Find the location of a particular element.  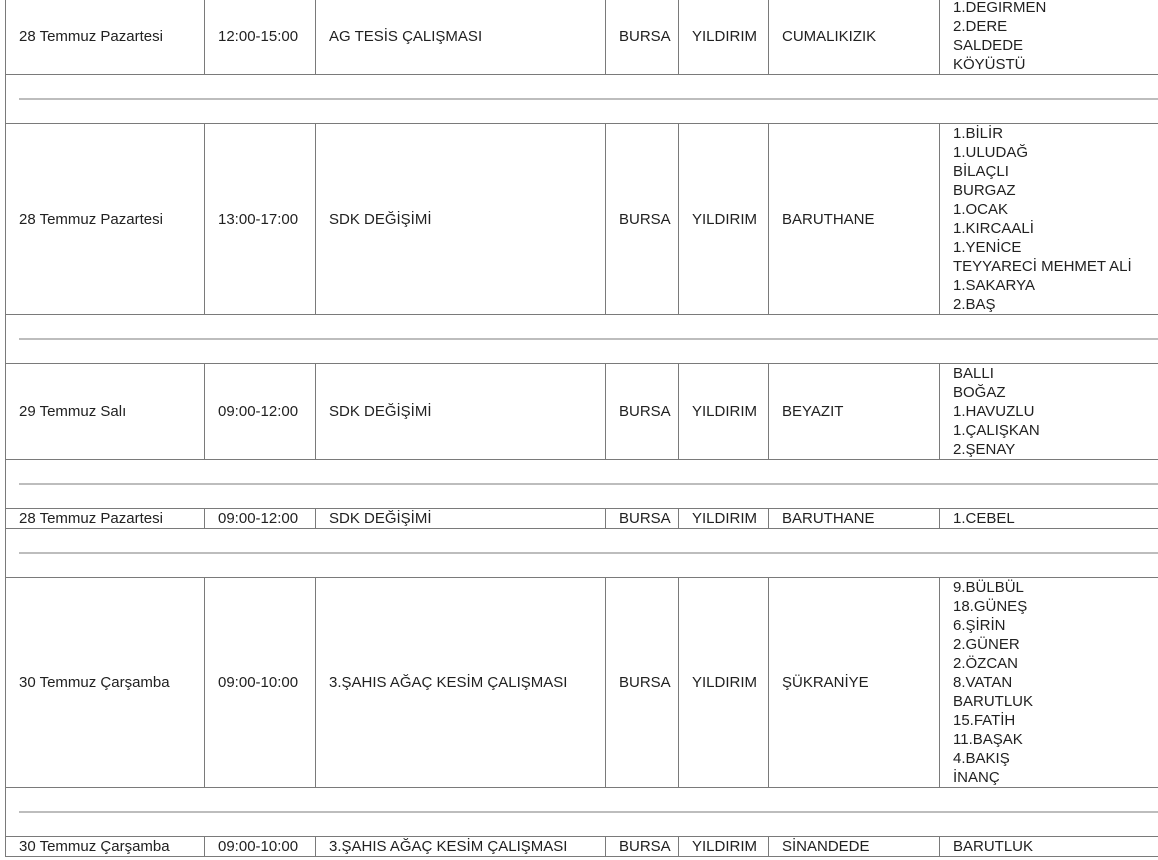

time-cell: 13:00-17:00 is located at coordinates (260, 219).